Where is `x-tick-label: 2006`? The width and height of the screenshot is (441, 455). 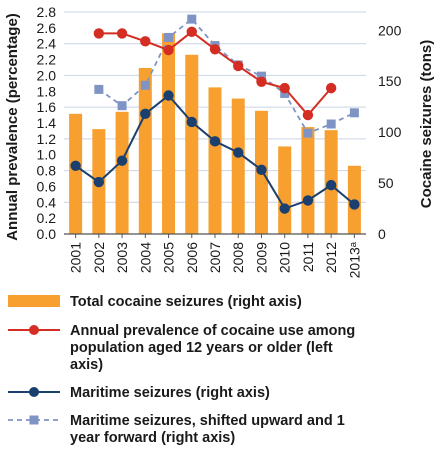
x-tick-label: 2006 is located at coordinates (192, 257).